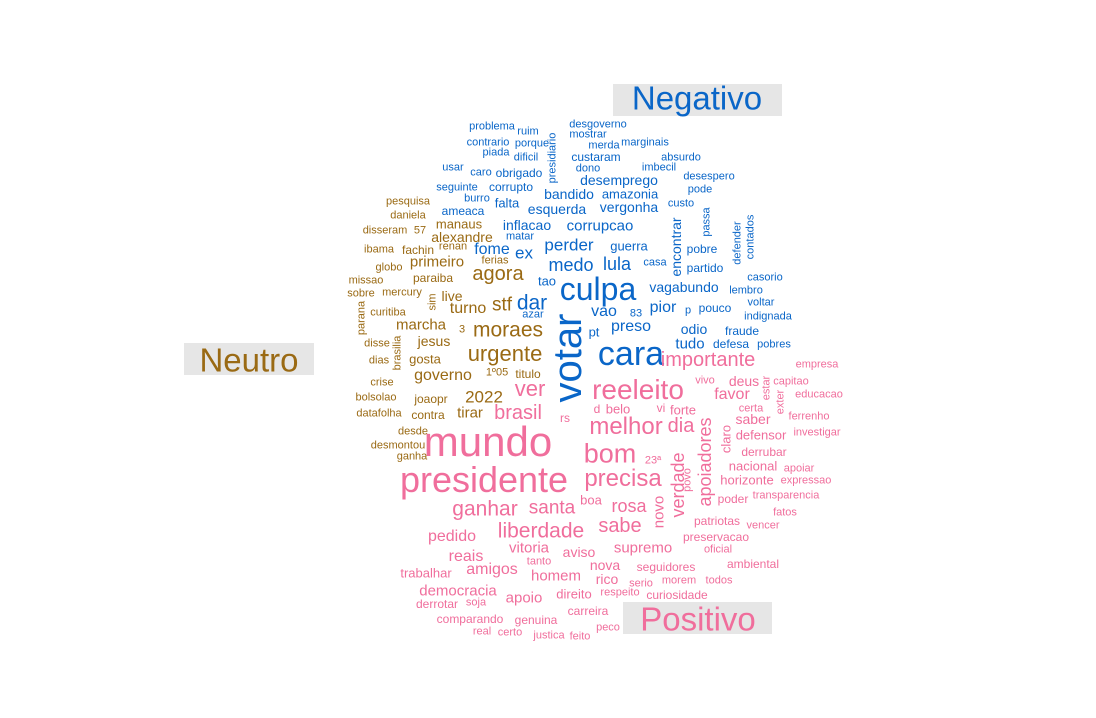 The width and height of the screenshot is (1096, 718). Describe the element at coordinates (492, 126) in the screenshot. I see `word-negativo: problema` at that location.